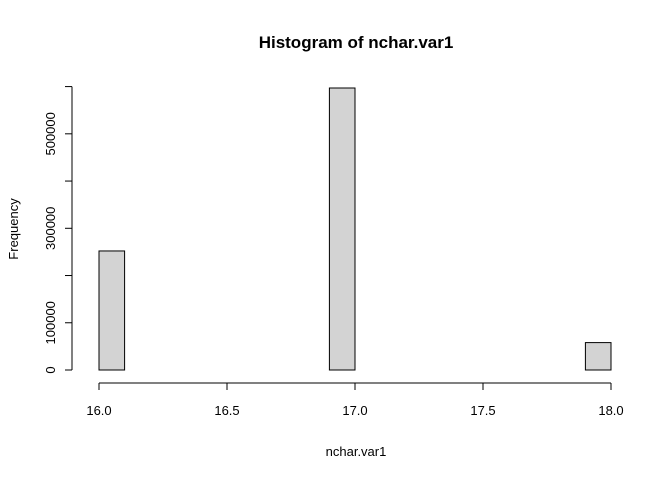 Image resolution: width=672 pixels, height=480 pixels. What do you see at coordinates (356, 42) in the screenshot?
I see `chart-title: Histogram of nchar.var1` at bounding box center [356, 42].